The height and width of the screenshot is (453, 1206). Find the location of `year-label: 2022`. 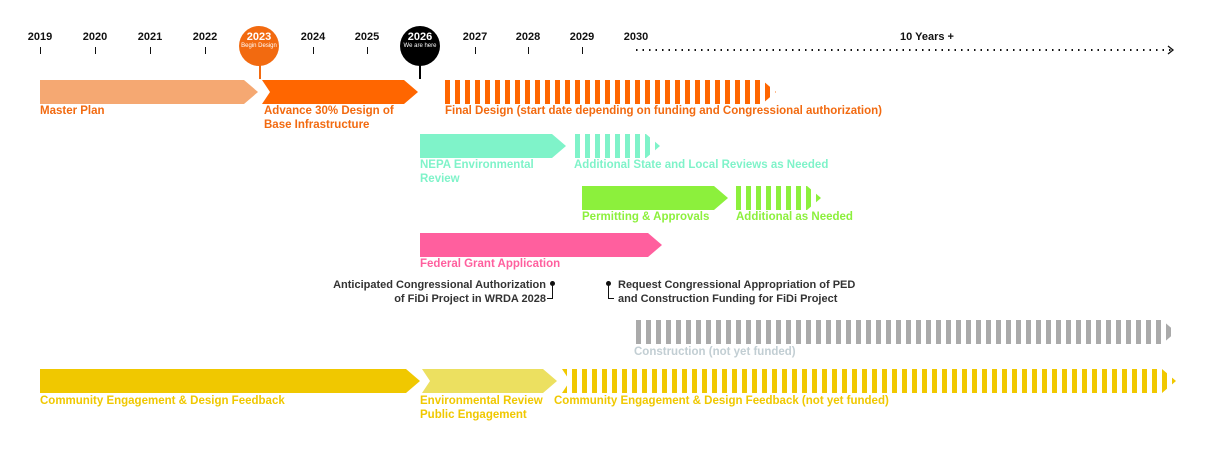

year-label: 2022 is located at coordinates (205, 37).